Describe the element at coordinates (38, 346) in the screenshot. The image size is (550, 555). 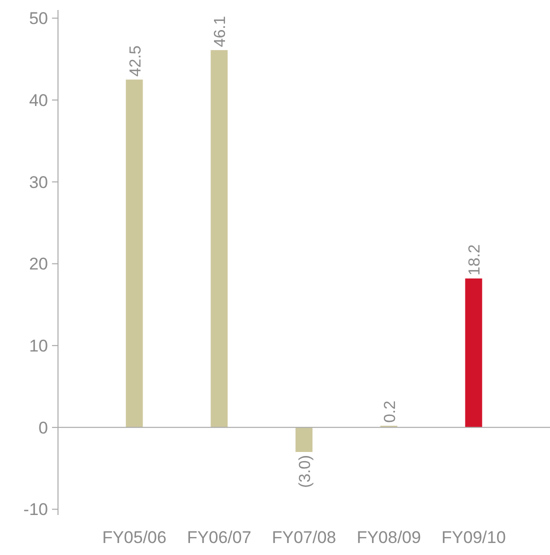
I see `y-tick-label: 10` at that location.